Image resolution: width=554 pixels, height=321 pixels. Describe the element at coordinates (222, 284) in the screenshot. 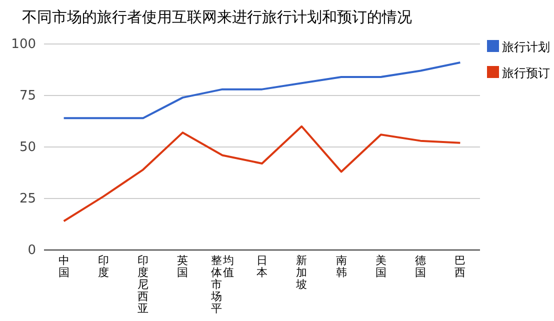

I see `category-label: 整体市场平均值` at that location.